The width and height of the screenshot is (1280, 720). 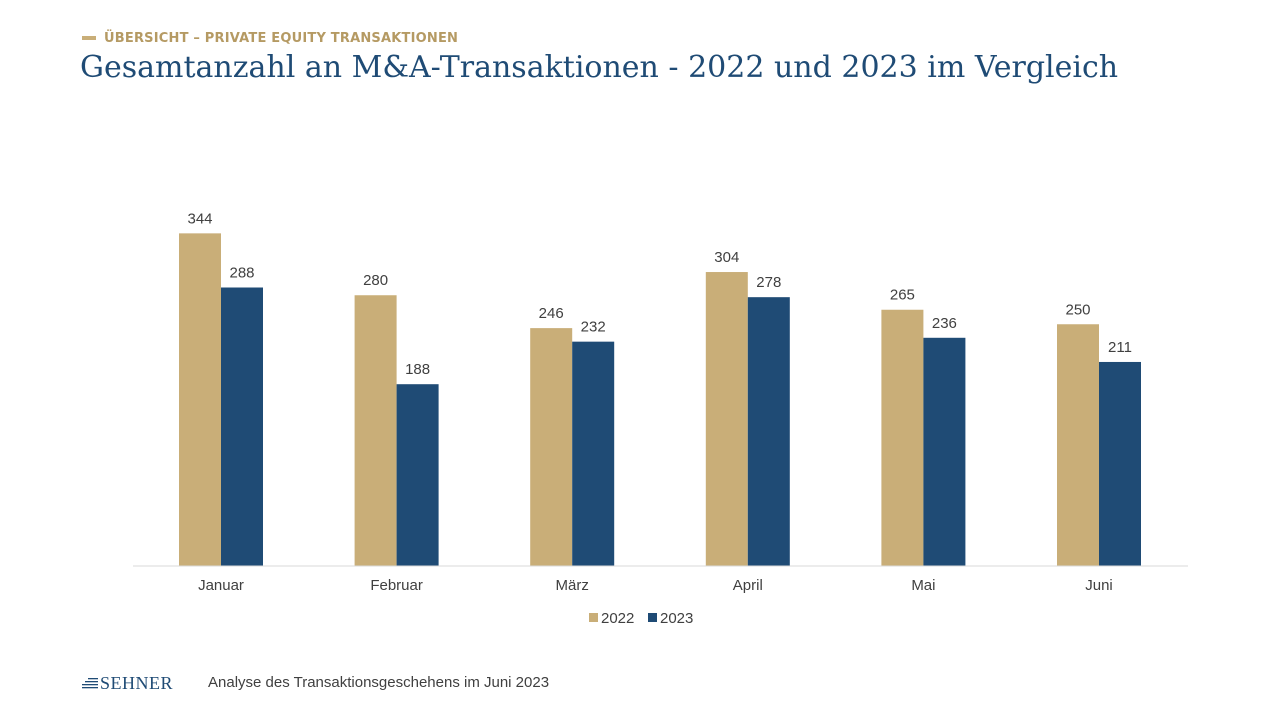 What do you see at coordinates (944, 323) in the screenshot?
I see `data-label-2023-Mai: 236` at bounding box center [944, 323].